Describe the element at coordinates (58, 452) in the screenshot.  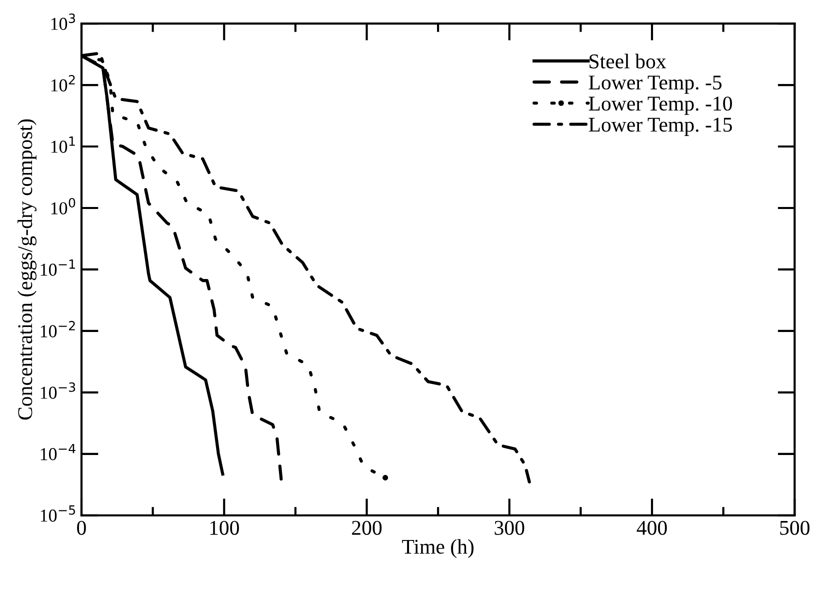
I see `y-tick-label: 10$^{−4}$` at that location.